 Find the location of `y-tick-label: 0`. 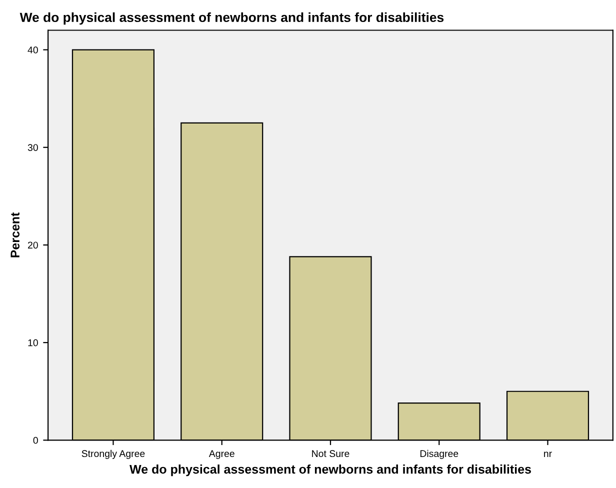

y-tick-label: 0 is located at coordinates (35, 440).